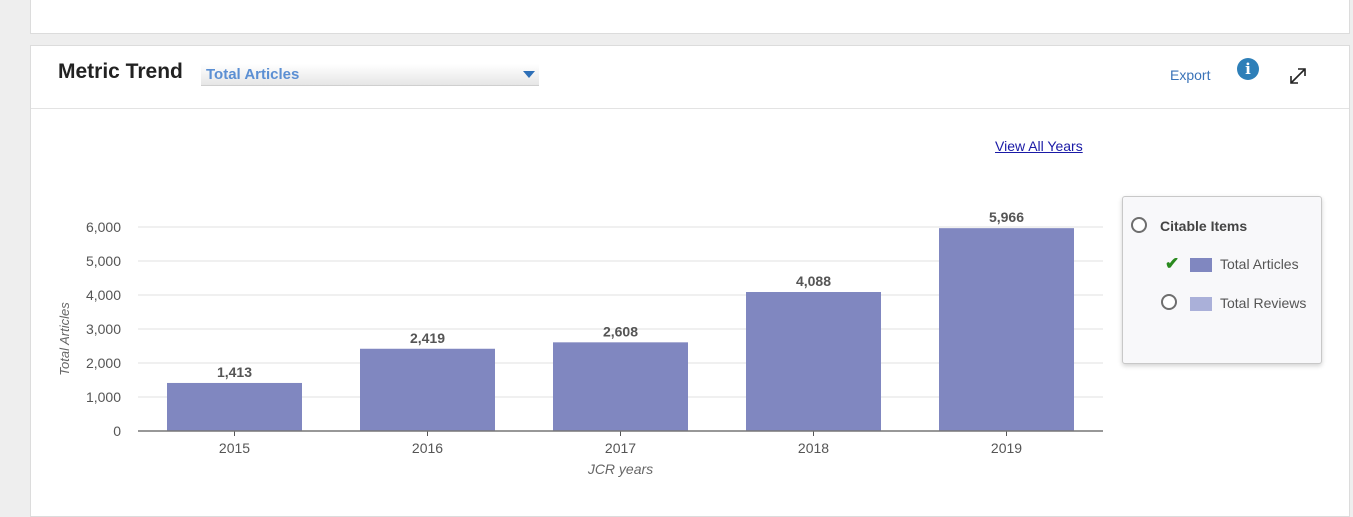 The width and height of the screenshot is (1353, 517). What do you see at coordinates (1006, 448) in the screenshot?
I see `x-tick-label: 2019` at bounding box center [1006, 448].